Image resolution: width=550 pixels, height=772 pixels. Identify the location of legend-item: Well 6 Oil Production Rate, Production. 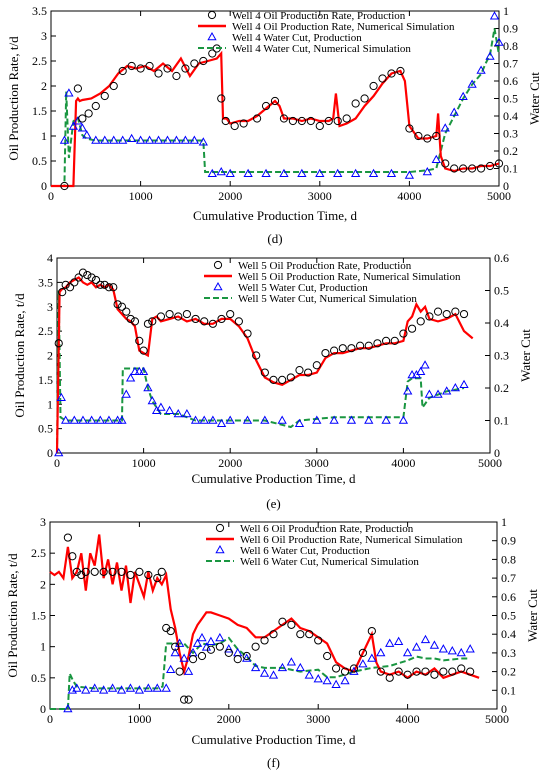
(314, 529).